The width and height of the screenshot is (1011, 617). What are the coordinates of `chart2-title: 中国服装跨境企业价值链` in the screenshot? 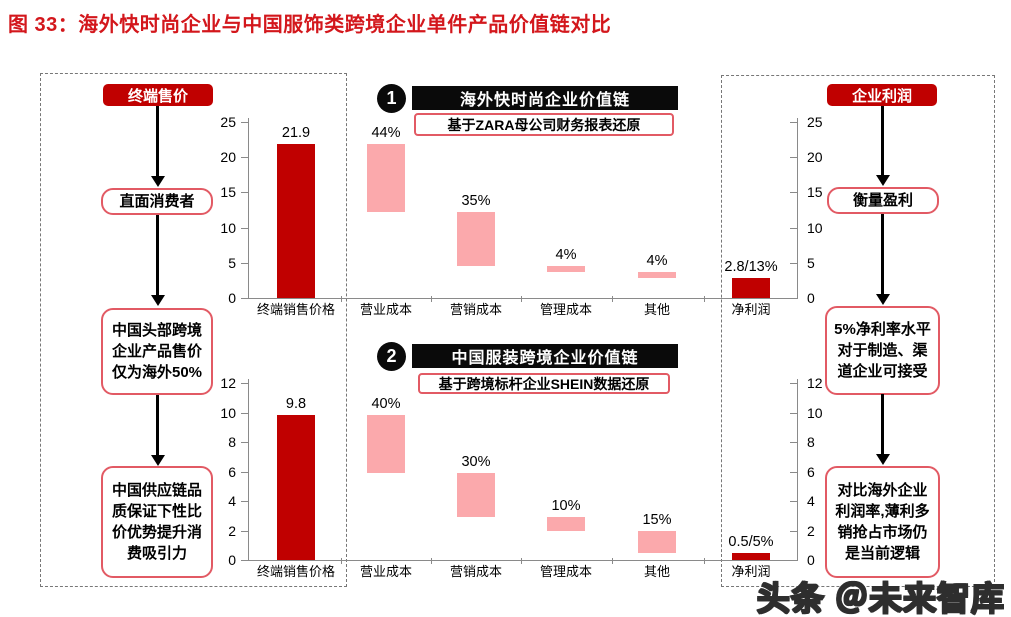 It's located at (545, 356).